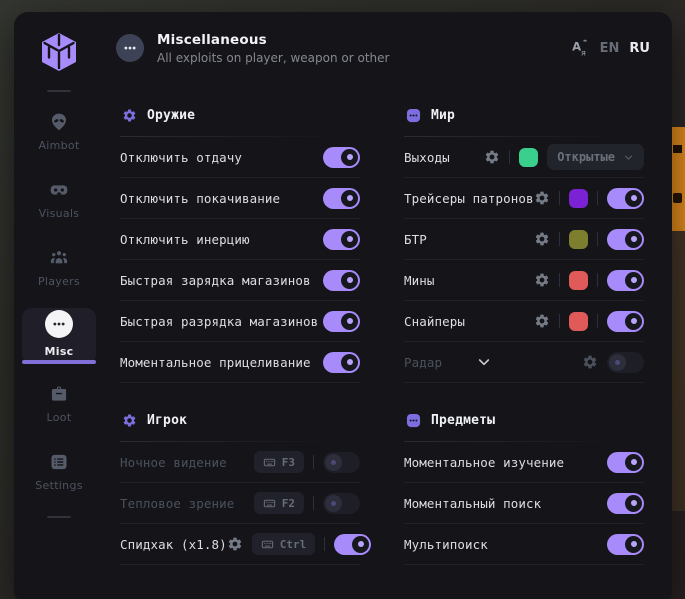  I want to click on section-divider, so click(240, 441).